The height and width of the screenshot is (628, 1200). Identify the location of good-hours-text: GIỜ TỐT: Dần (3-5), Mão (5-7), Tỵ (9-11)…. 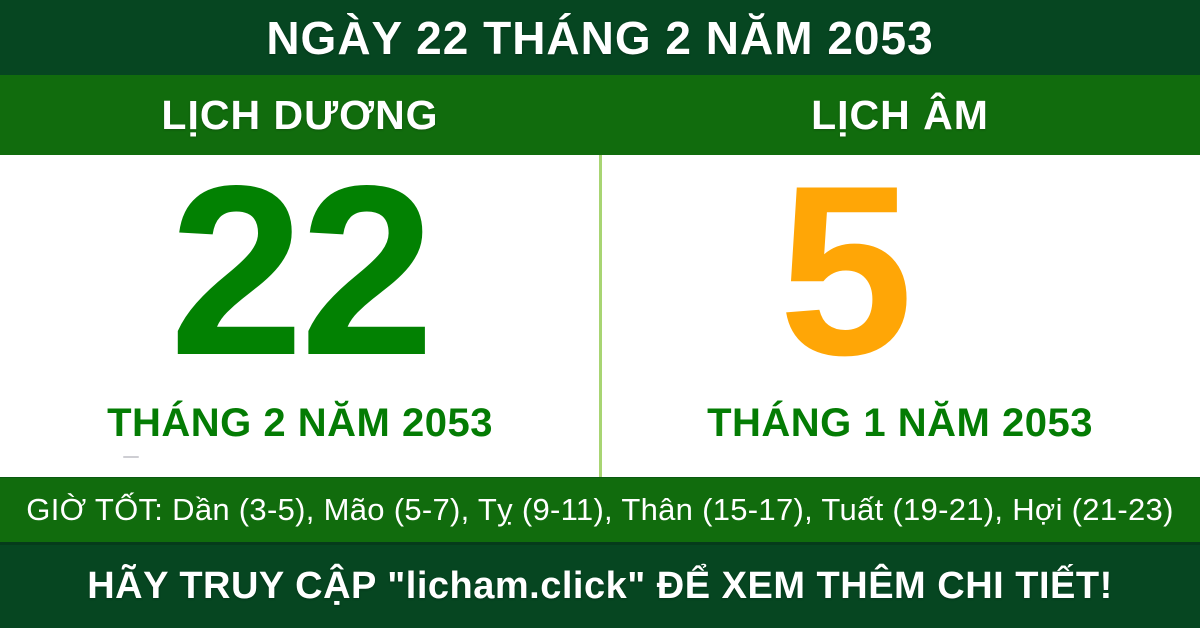
(600, 509).